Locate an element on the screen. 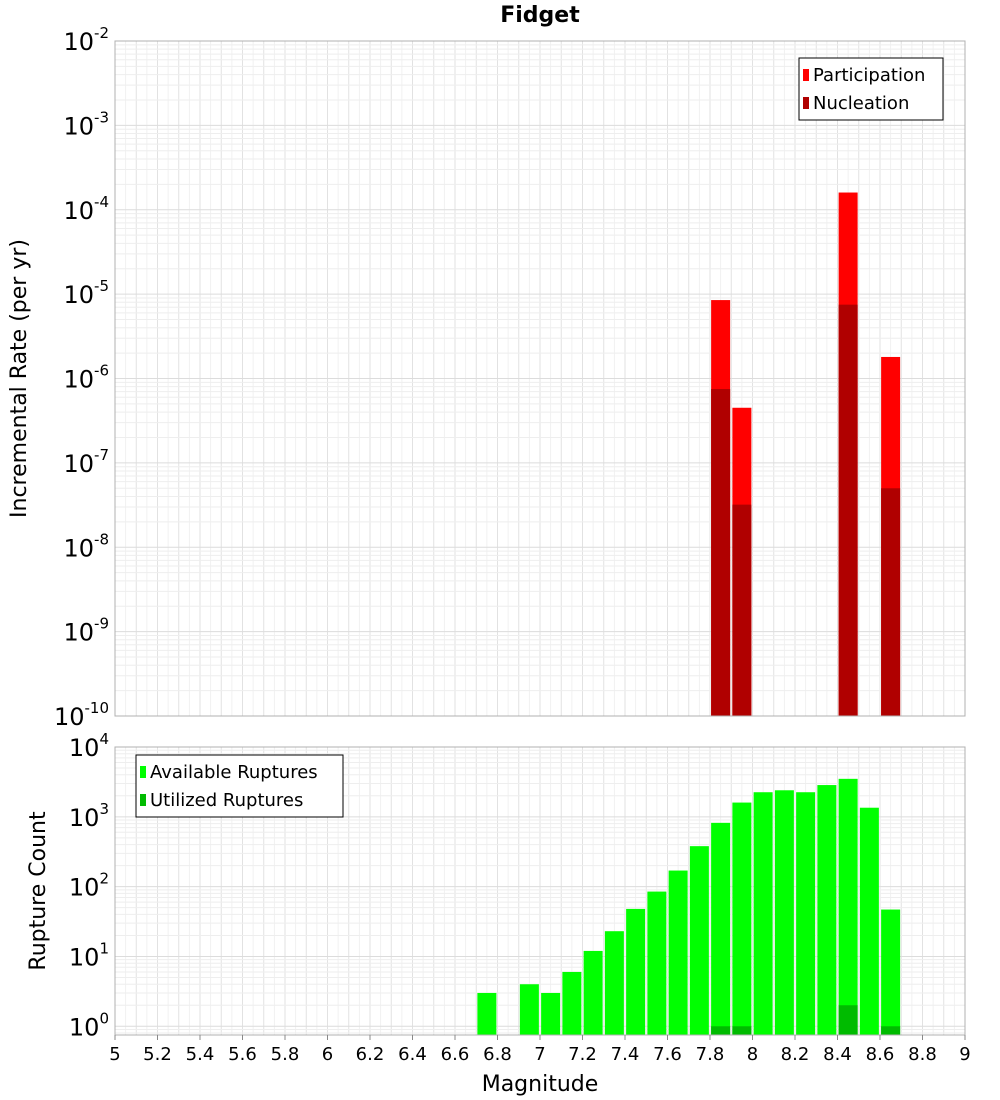 Image resolution: width=1000 pixels, height=1100 pixels. x-tick-label: 5.4 is located at coordinates (200, 1054).